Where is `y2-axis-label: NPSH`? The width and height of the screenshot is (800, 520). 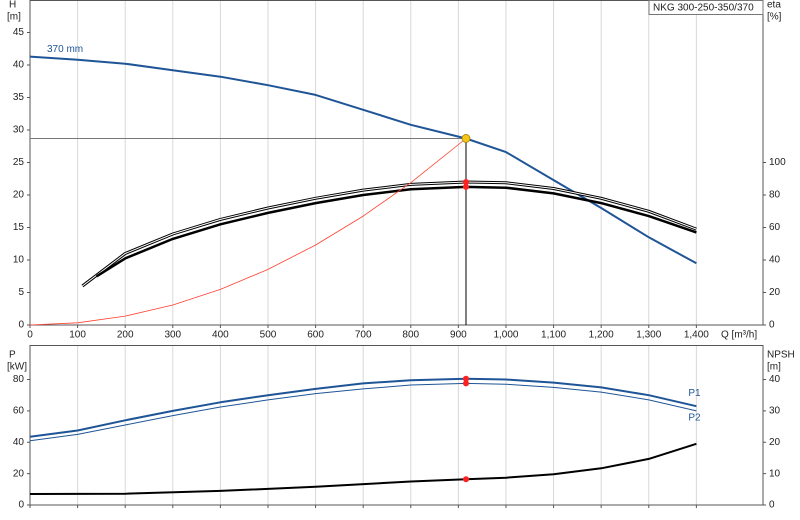 y2-axis-label: NPSH is located at coordinates (781, 355).